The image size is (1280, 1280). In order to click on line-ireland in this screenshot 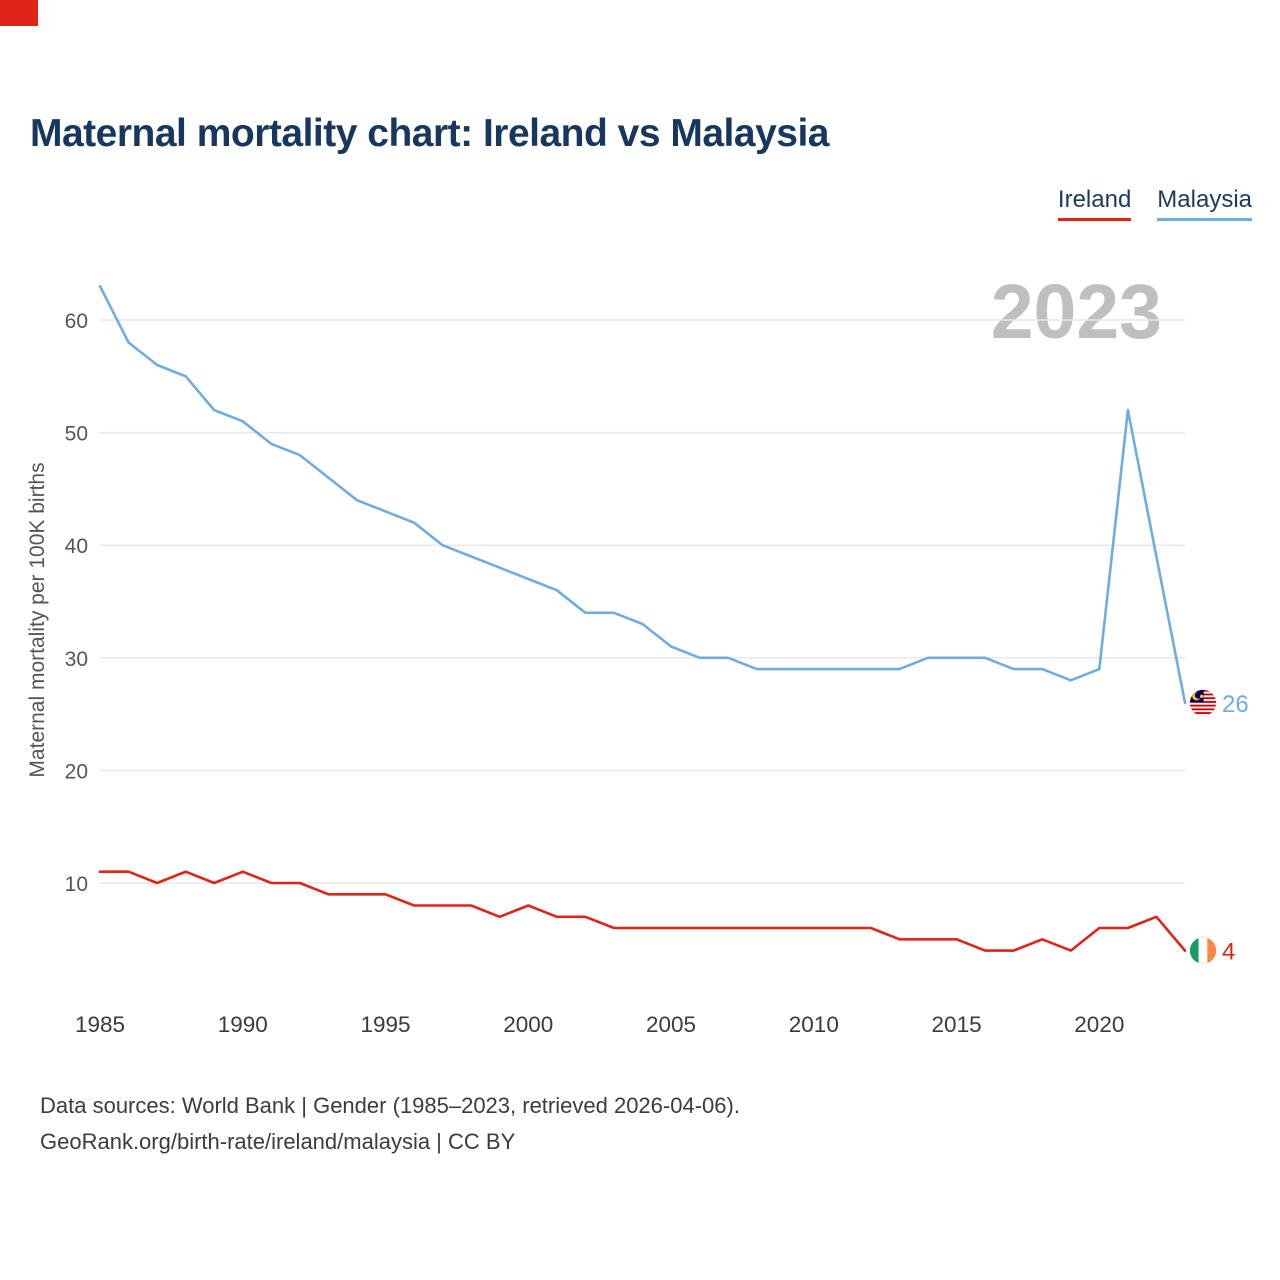, I will do `click(642, 911)`.